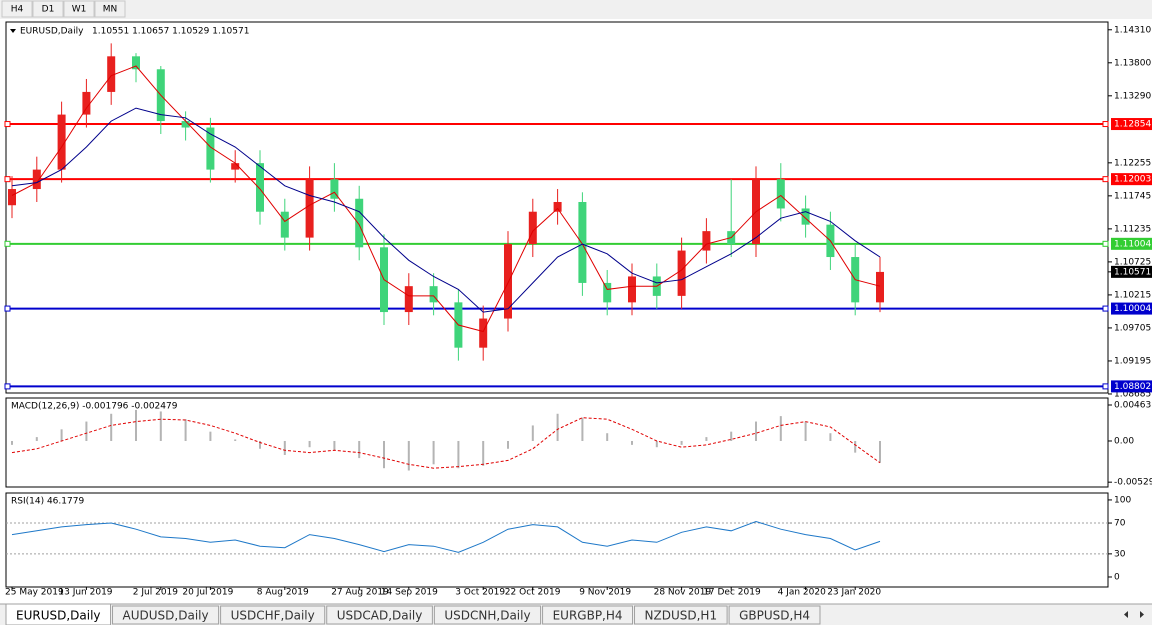  Describe the element at coordinates (1132, 196) in the screenshot. I see `y-tick-label: 1.11745` at that location.